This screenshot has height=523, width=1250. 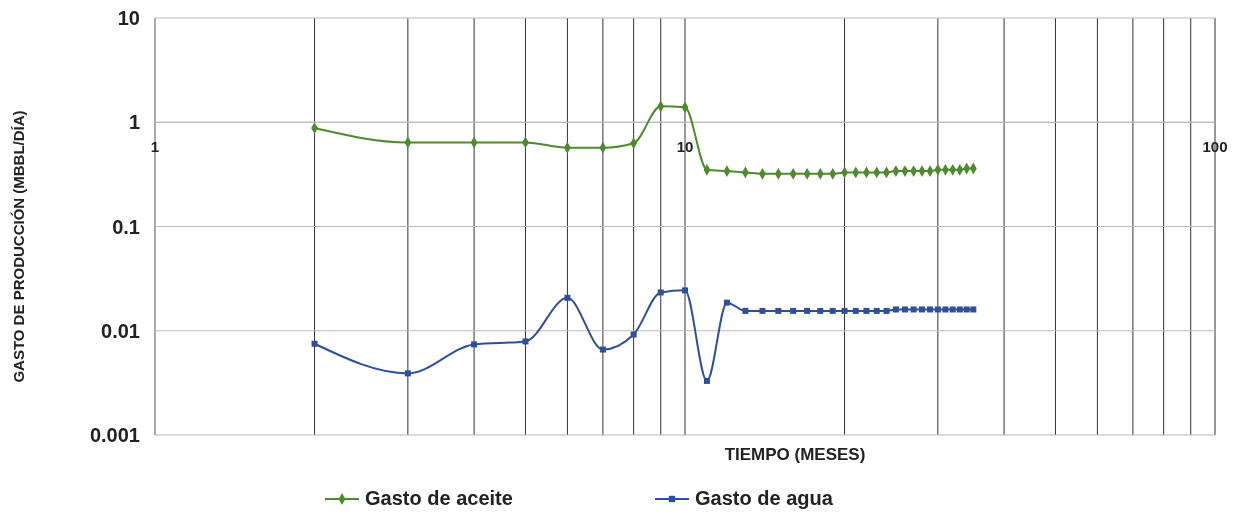 I want to click on y-tick-label: 0.1, so click(x=126, y=226).